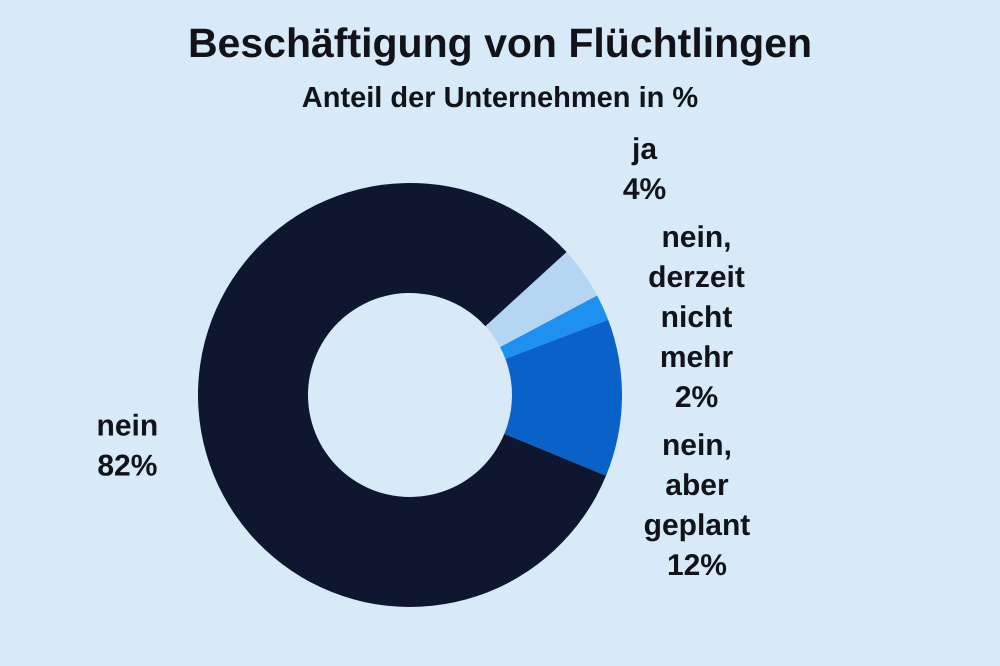 This screenshot has height=666, width=1000. Describe the element at coordinates (127, 466) in the screenshot. I see `data-label: 82%` at that location.